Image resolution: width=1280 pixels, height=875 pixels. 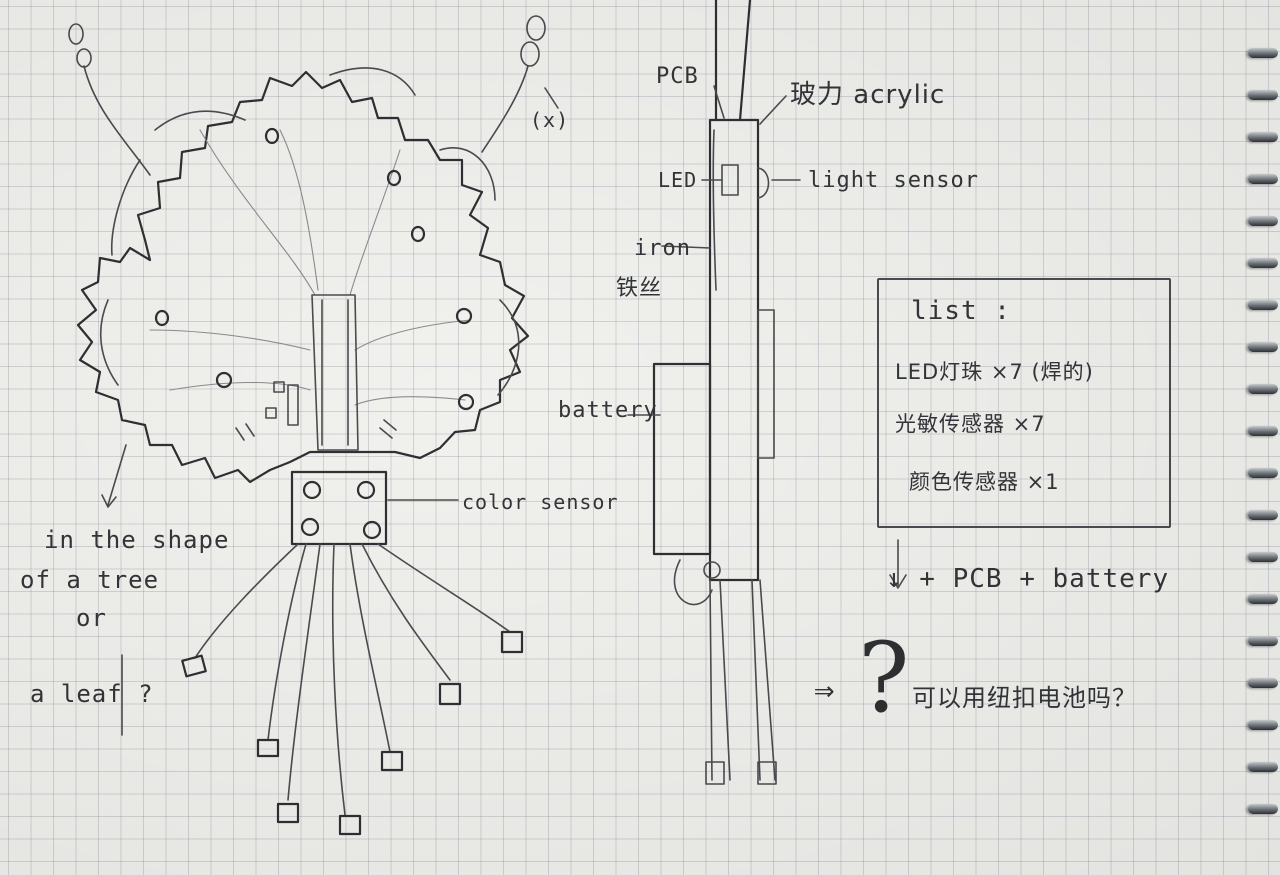 What do you see at coordinates (1028, 579) in the screenshot?
I see `plus-pcb-battery-note: ↓ + PCB + battery` at bounding box center [1028, 579].